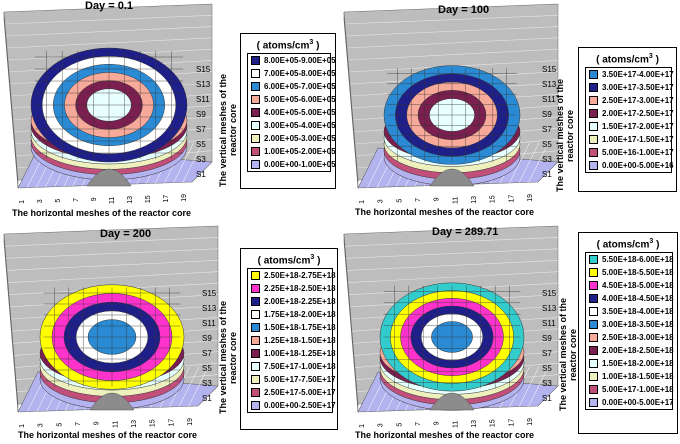  What do you see at coordinates (292, 125) in the screenshot?
I see `legend-item: 3.00E+05-4.00E+05` at bounding box center [292, 125].